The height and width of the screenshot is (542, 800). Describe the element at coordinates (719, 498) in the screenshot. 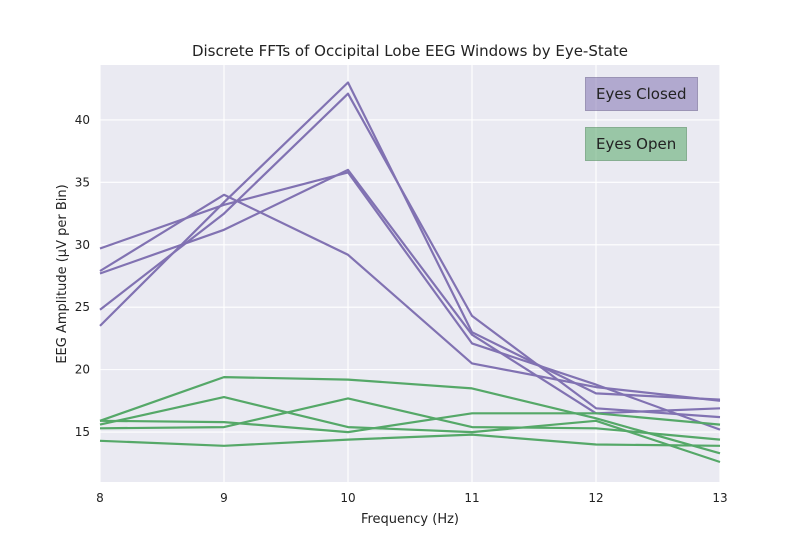

I see `x-tick-label: 13` at that location.